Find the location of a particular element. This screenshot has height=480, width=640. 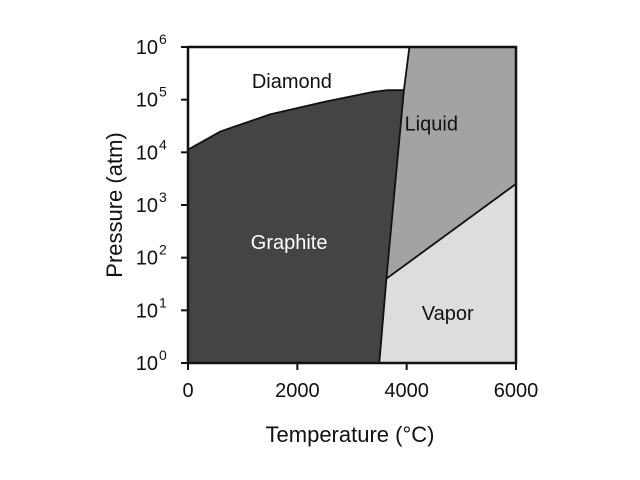

x-tick-label: 4000 is located at coordinates (406, 391).